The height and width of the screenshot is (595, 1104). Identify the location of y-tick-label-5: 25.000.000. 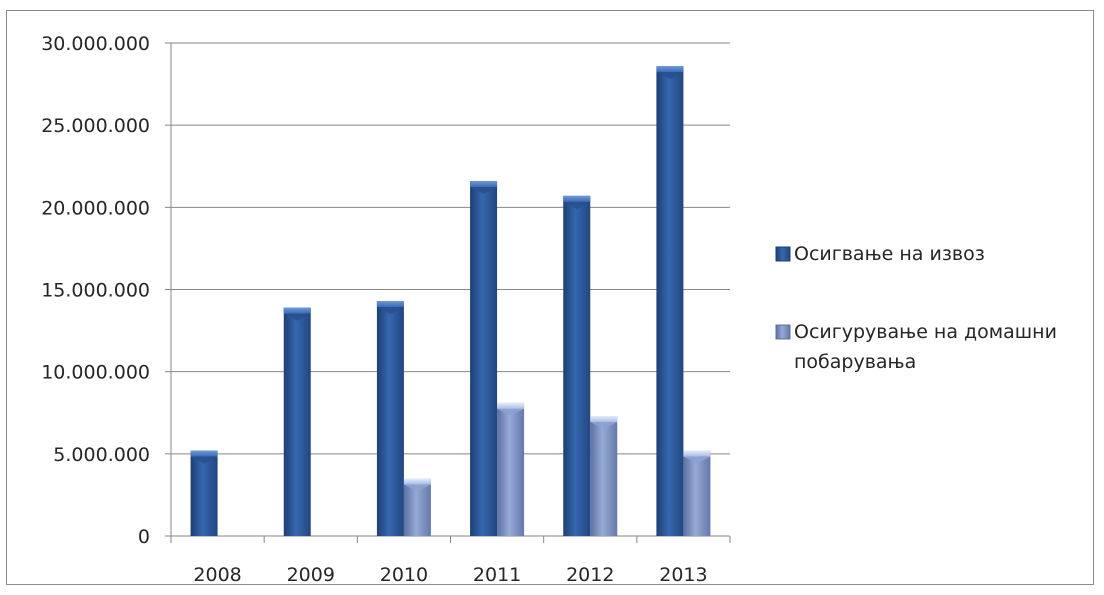
(95, 126).